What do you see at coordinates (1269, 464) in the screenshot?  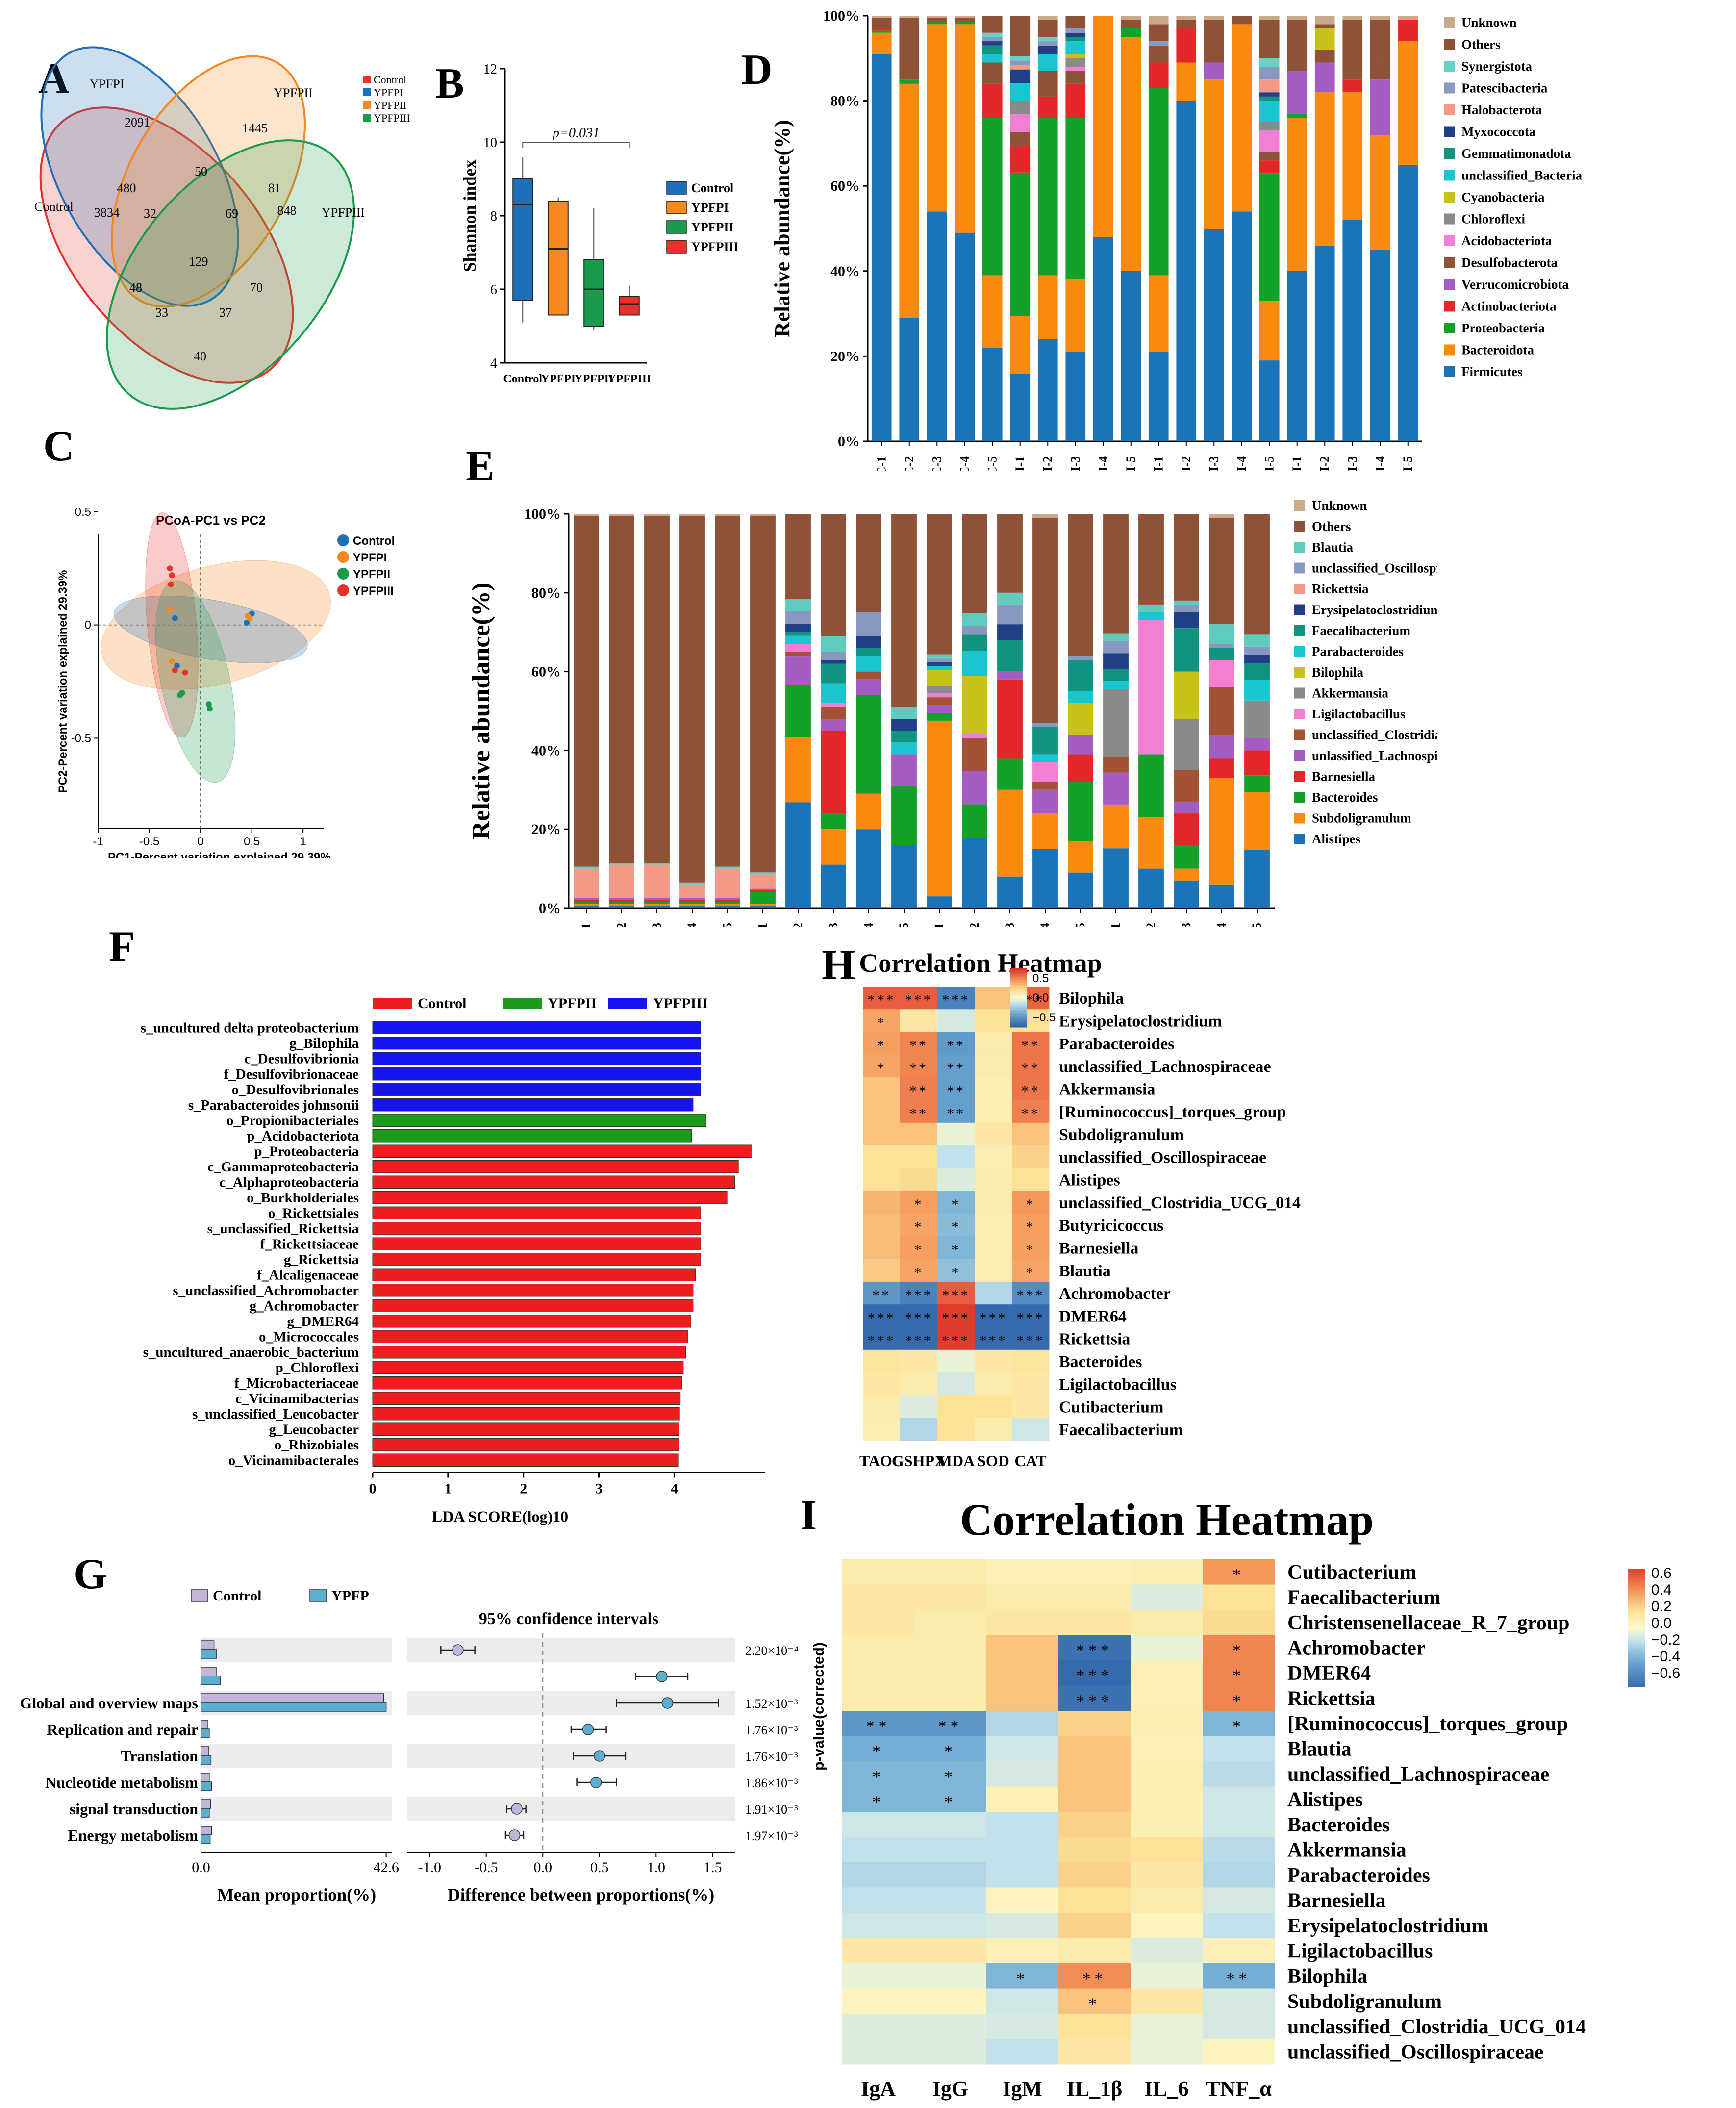 I see `x-tick-label: II-5` at bounding box center [1269, 464].